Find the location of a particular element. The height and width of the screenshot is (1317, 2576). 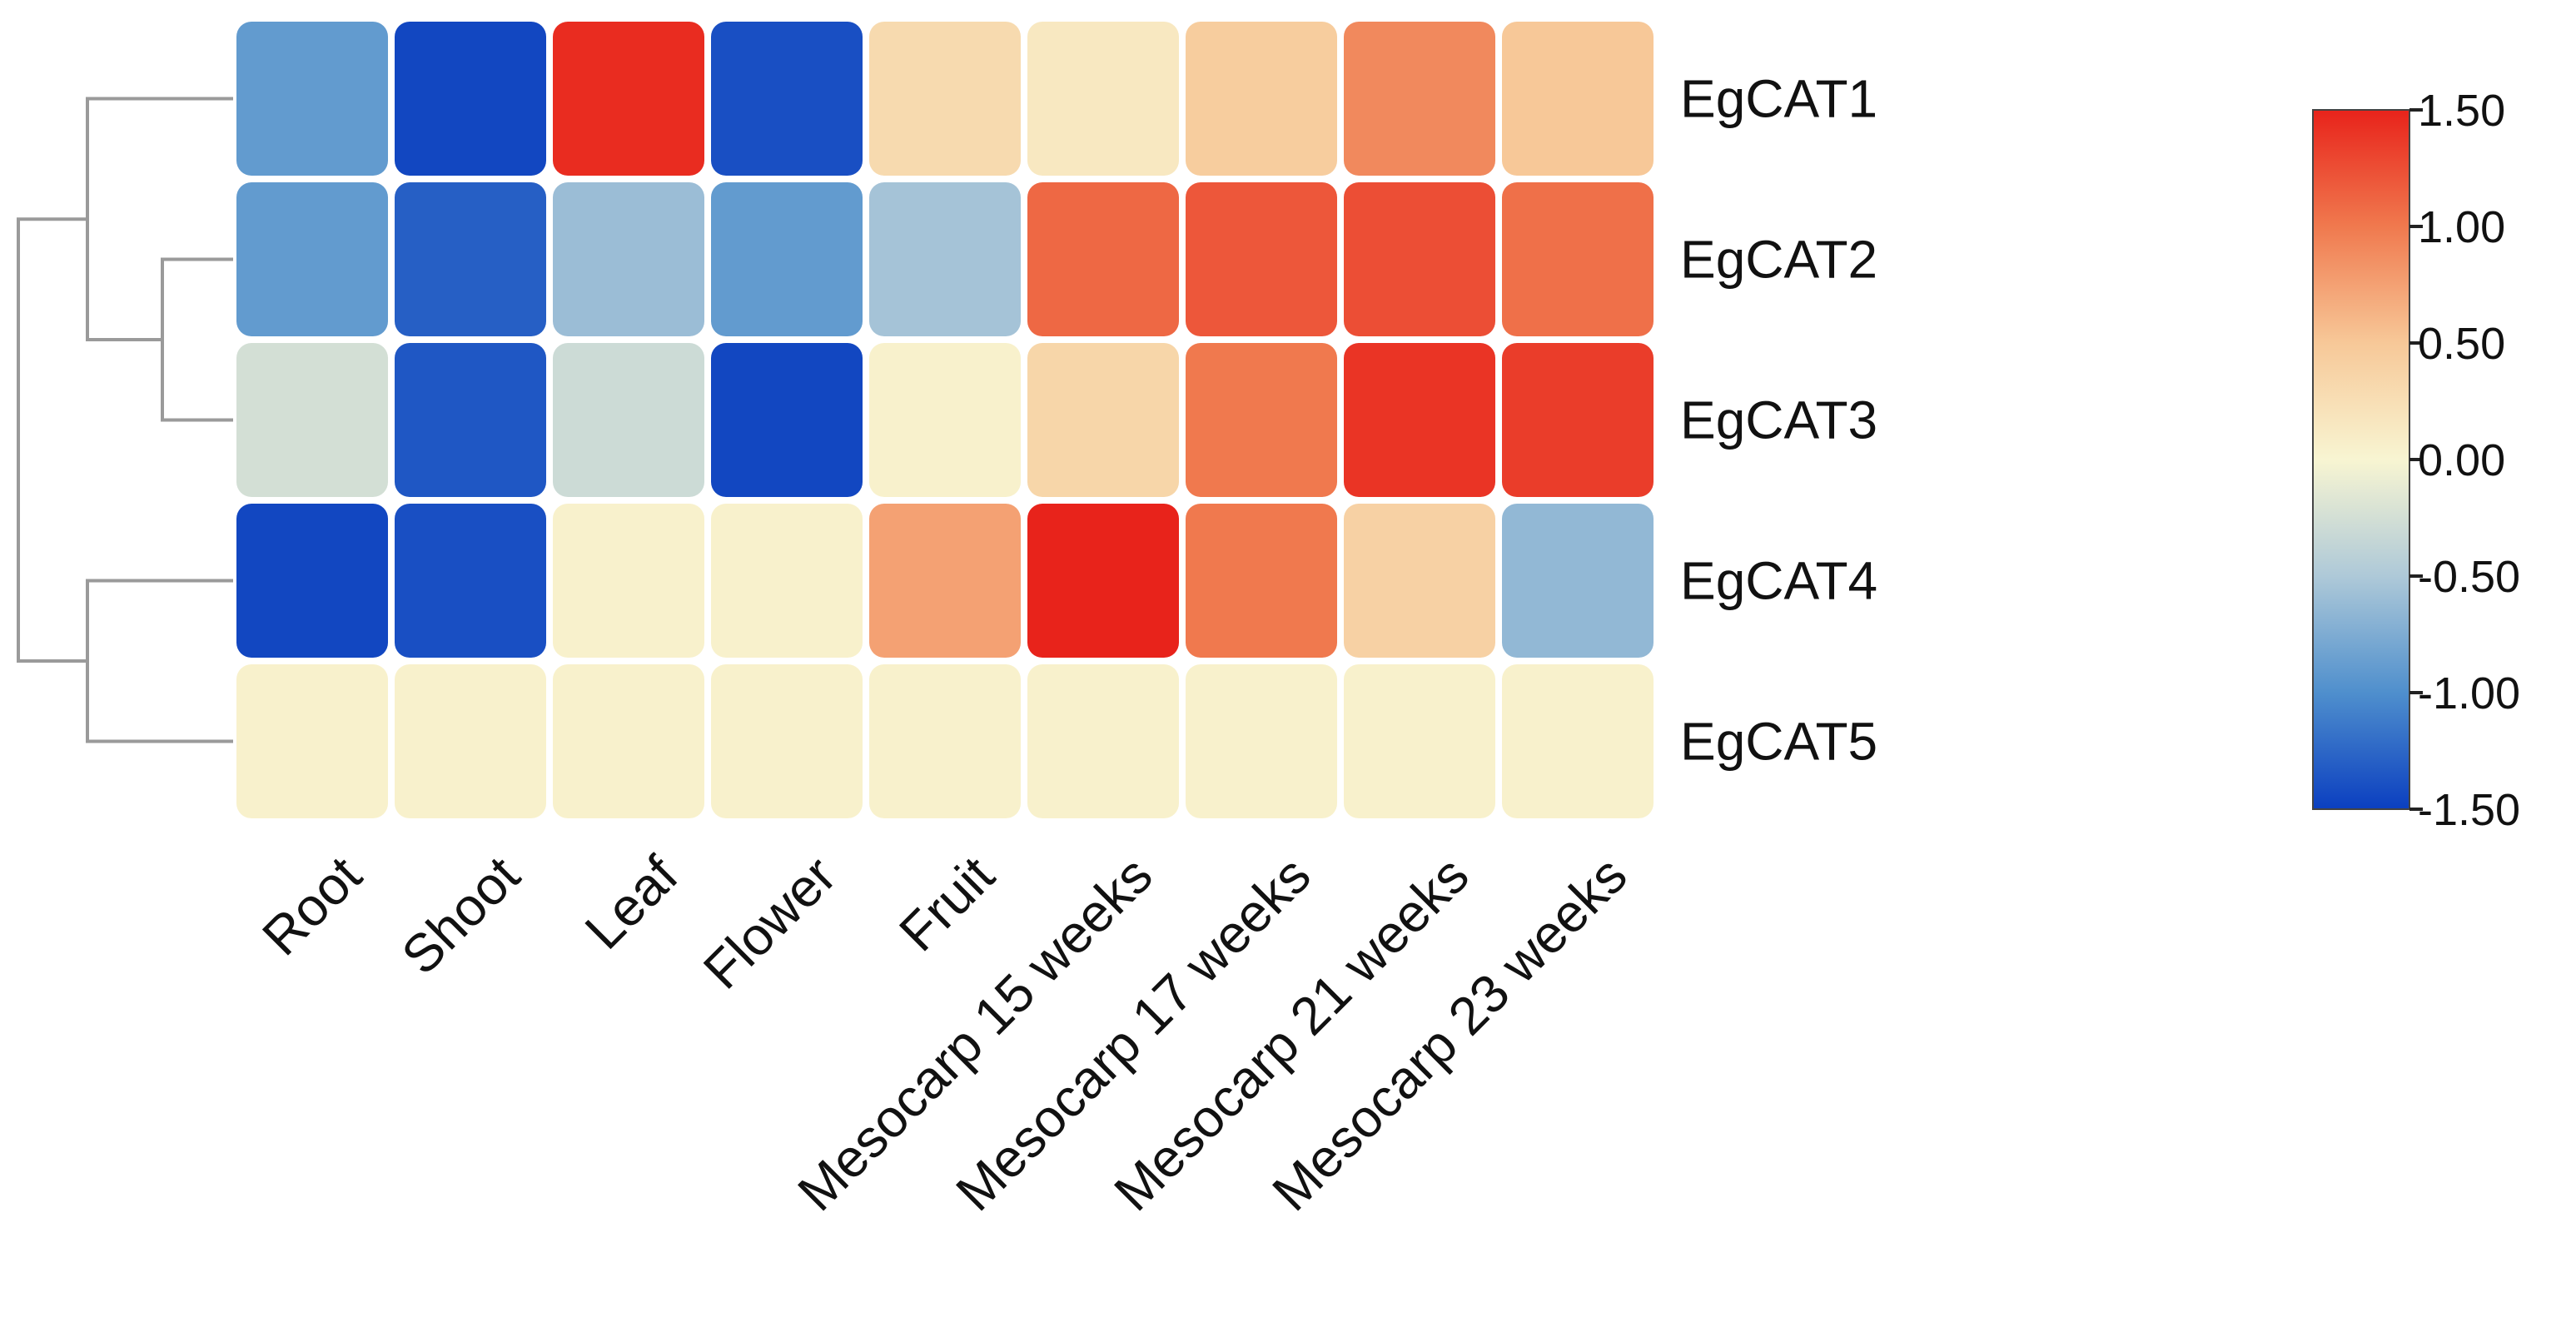

row-label: EgCAT1 is located at coordinates (1778, 99).